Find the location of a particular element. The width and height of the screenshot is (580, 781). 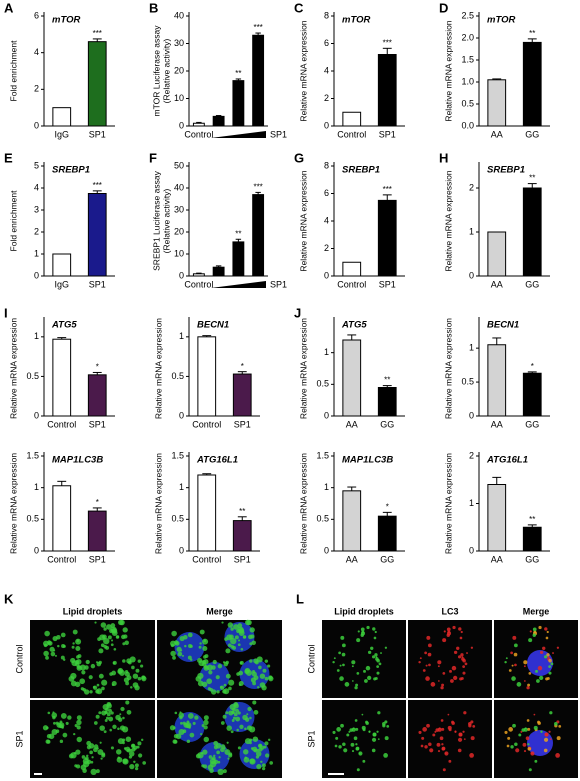

y-tick-label: 2 is located at coordinates (471, 455).